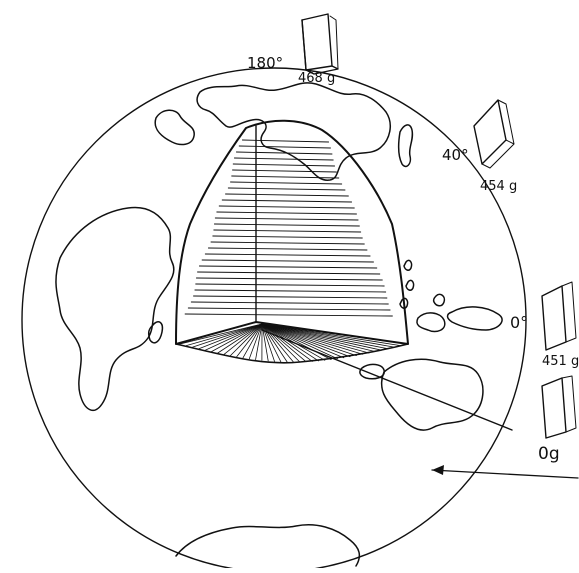 Image resolution: width=579 pixels, height=573 pixels. What do you see at coordinates (549, 454) in the screenshot?
I see `weight-label-0g: 0g` at bounding box center [549, 454].